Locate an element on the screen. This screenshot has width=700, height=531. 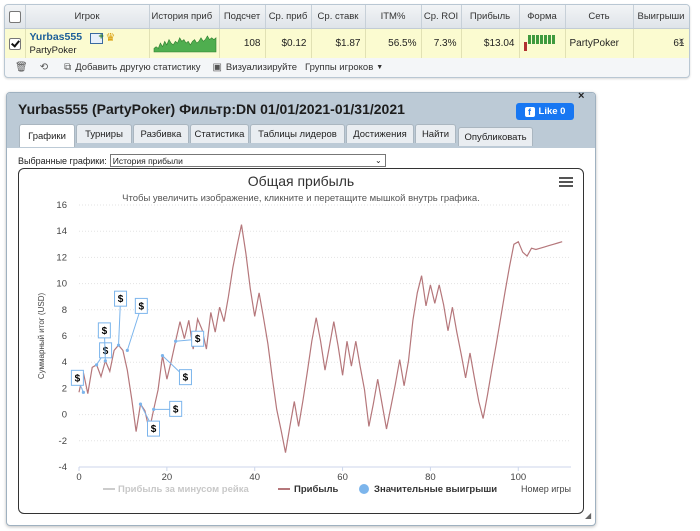
header-profit-history: История приб is located at coordinates (184, 17).